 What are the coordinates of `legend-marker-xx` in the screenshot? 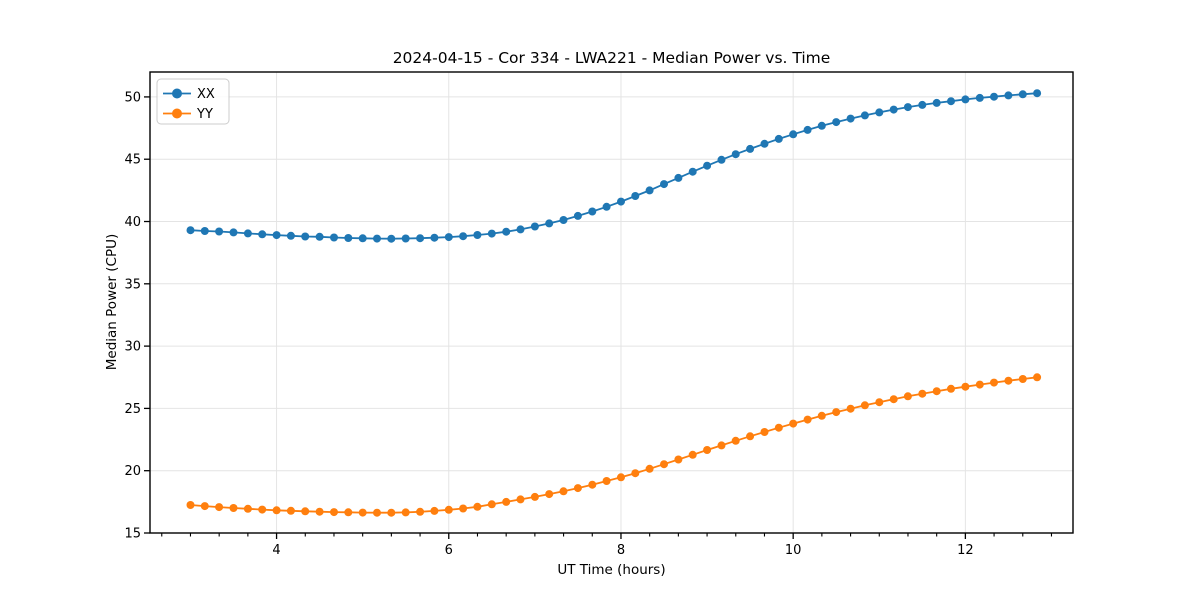 It's located at (177, 93).